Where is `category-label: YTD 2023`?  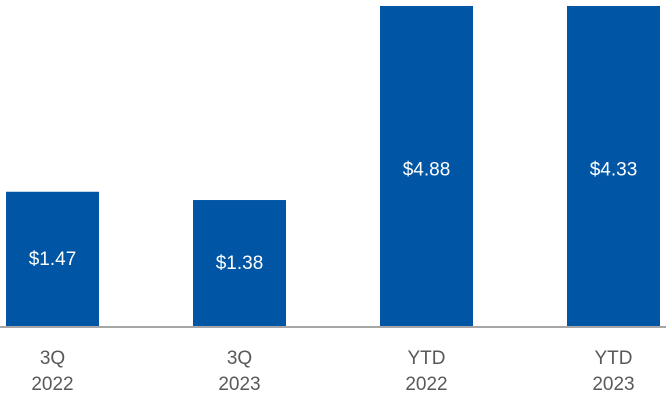 category-label: YTD 2023 is located at coordinates (613, 371).